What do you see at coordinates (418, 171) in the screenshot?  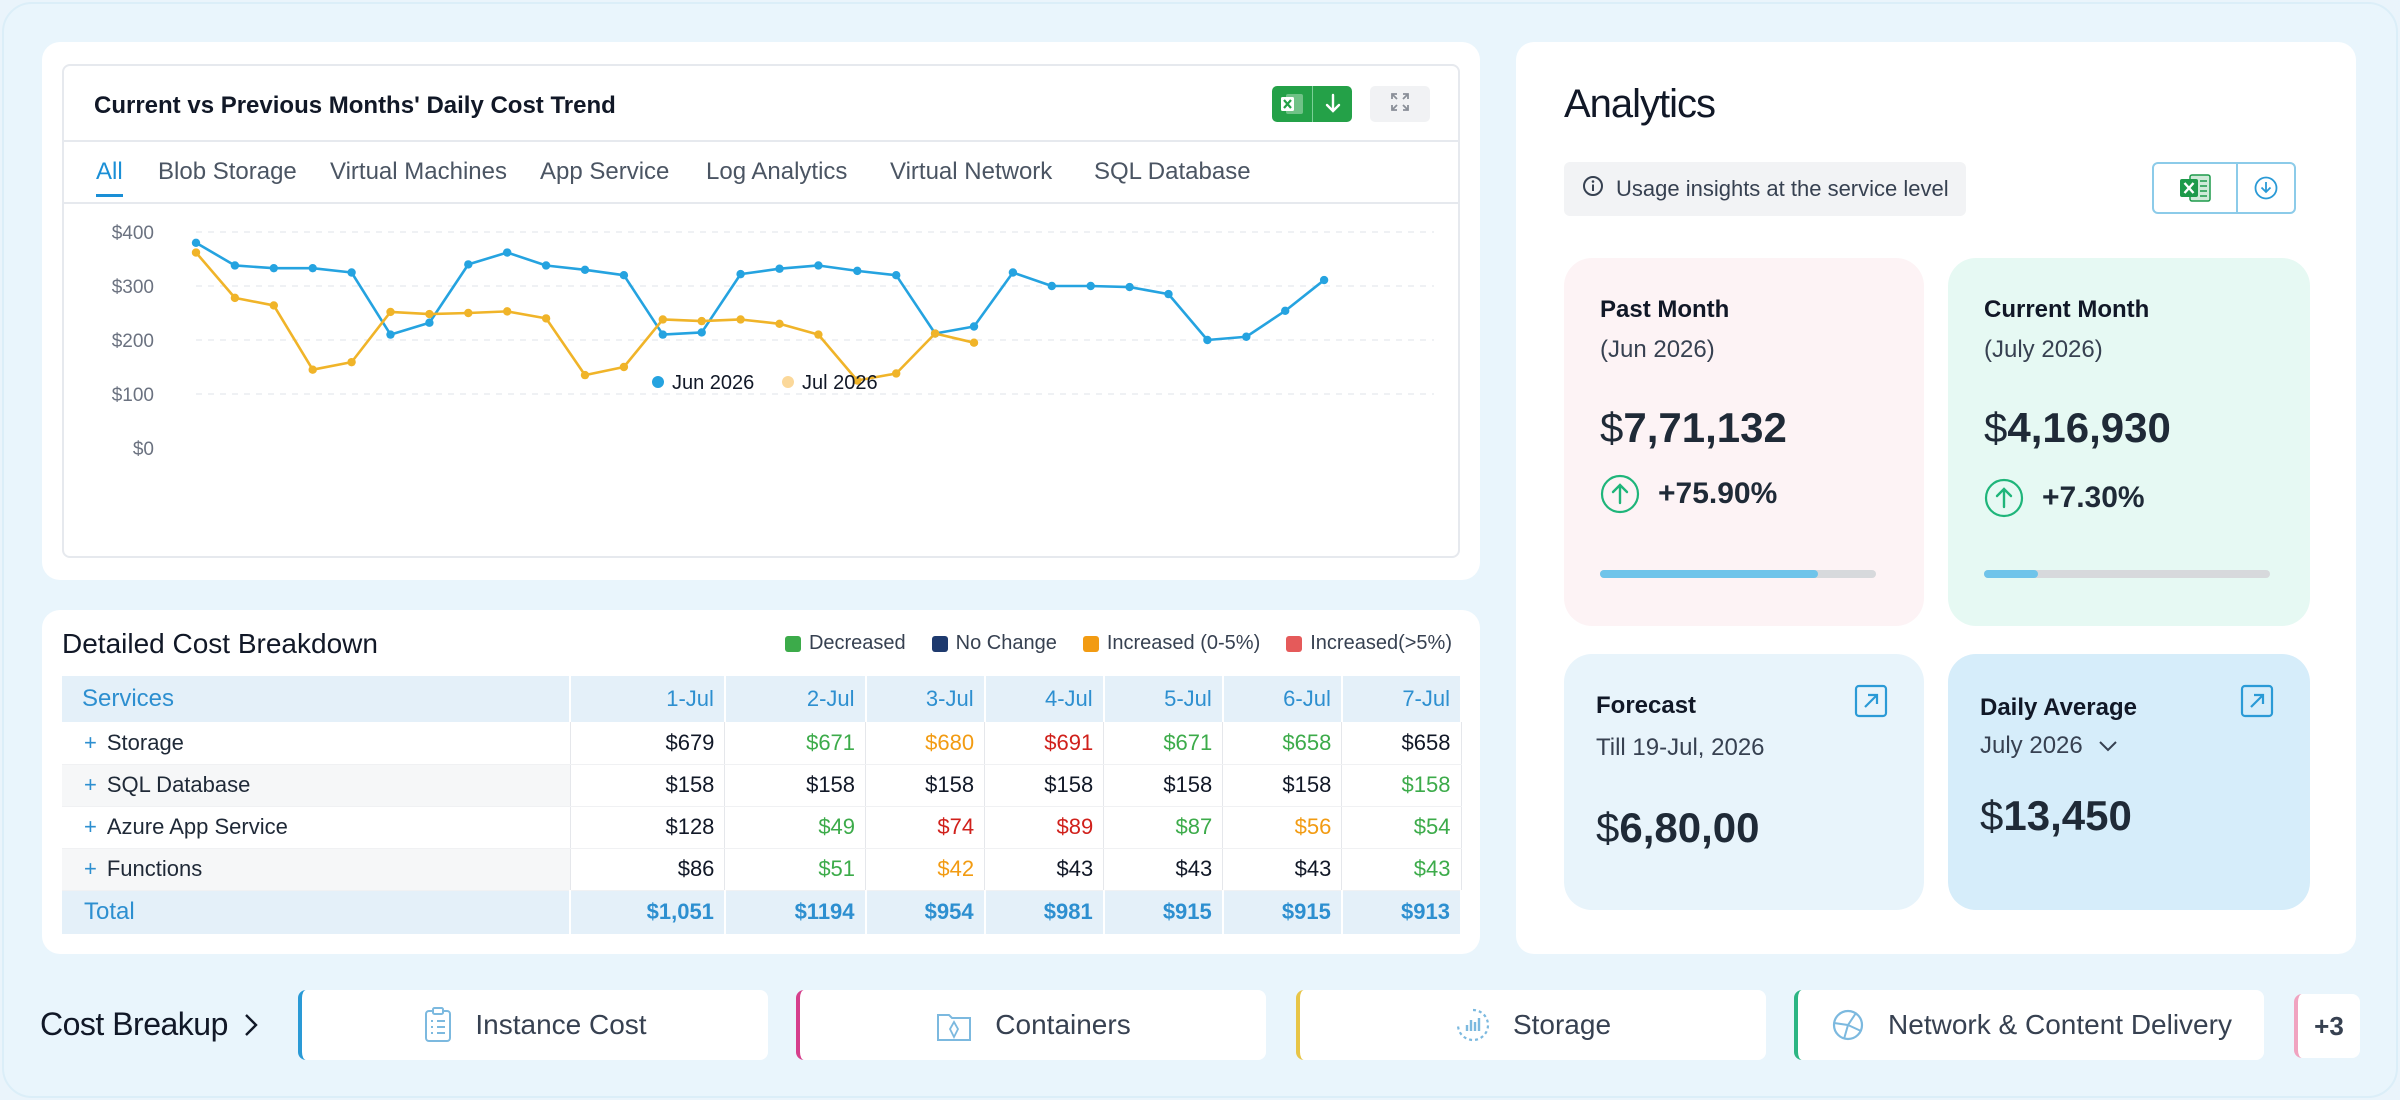 I see `tab-virtual-machines: Virtual Machines` at bounding box center [418, 171].